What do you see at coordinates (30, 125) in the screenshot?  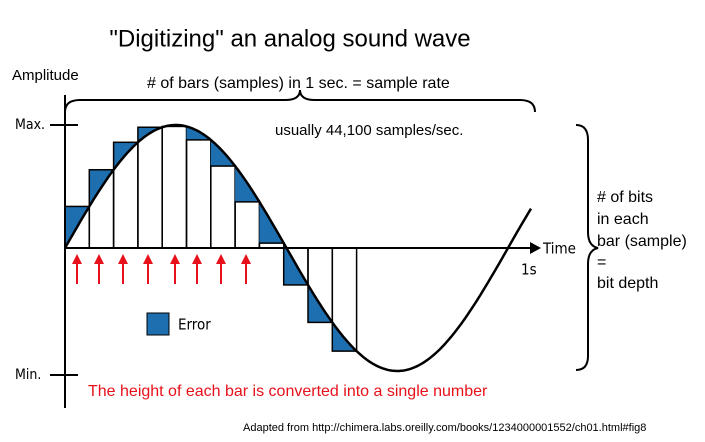 I see `max-label: Max.` at bounding box center [30, 125].